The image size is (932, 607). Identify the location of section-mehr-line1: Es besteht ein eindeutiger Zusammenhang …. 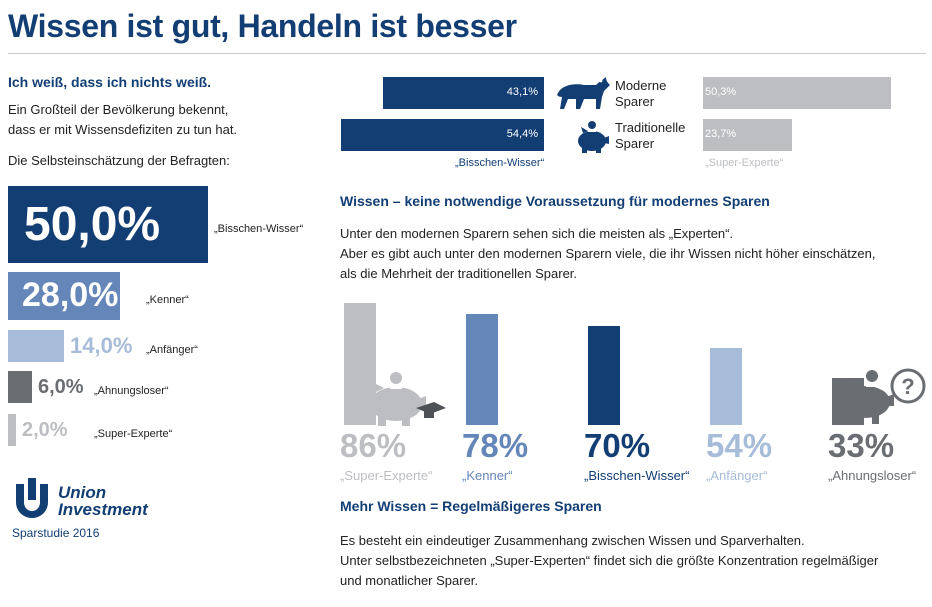
(572, 540).